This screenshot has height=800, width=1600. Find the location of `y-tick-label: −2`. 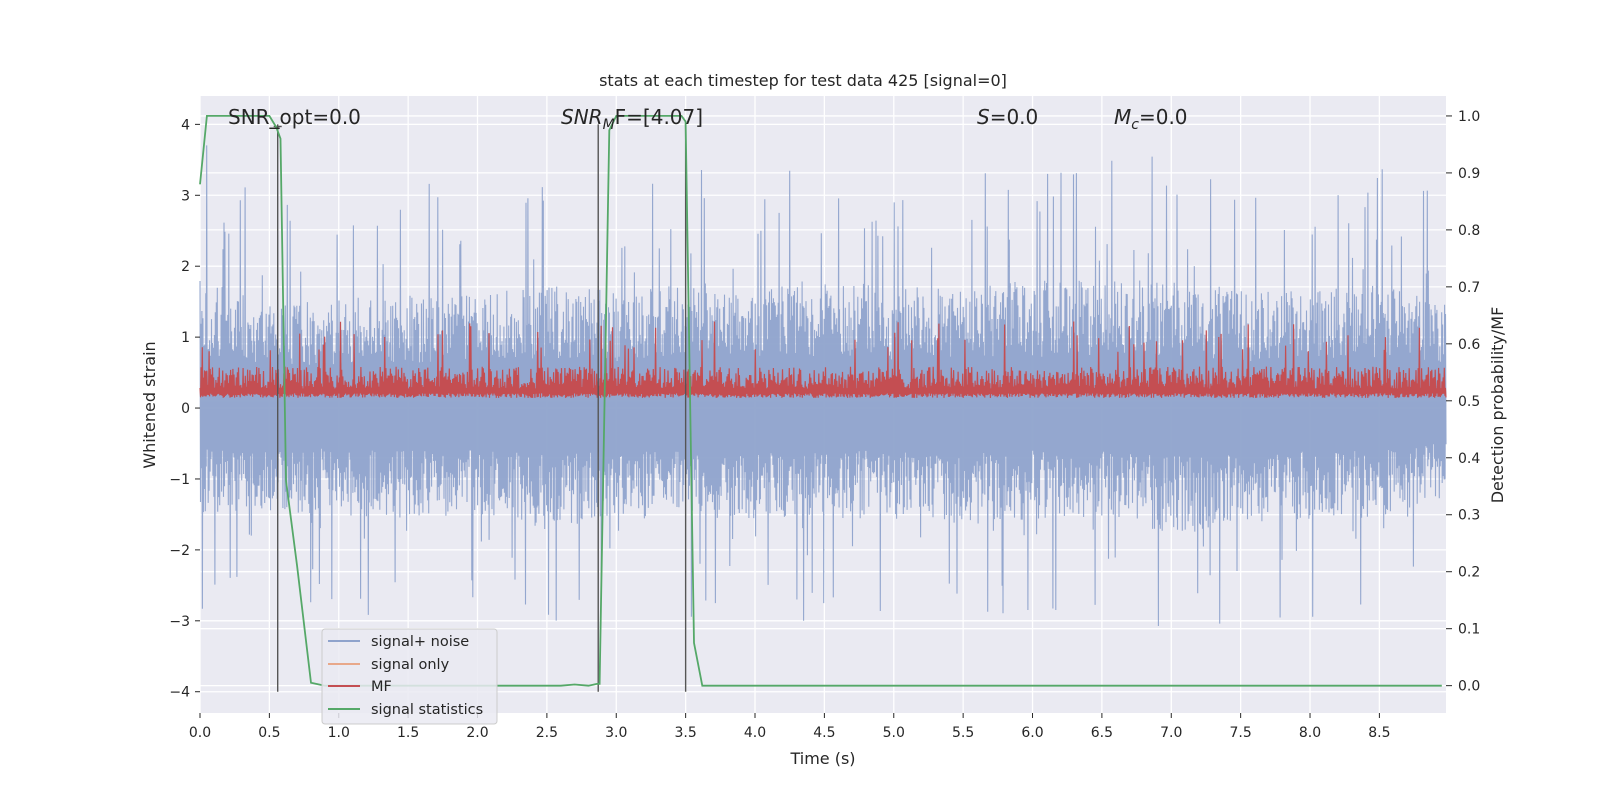

y-tick-label: −2 is located at coordinates (179, 551).